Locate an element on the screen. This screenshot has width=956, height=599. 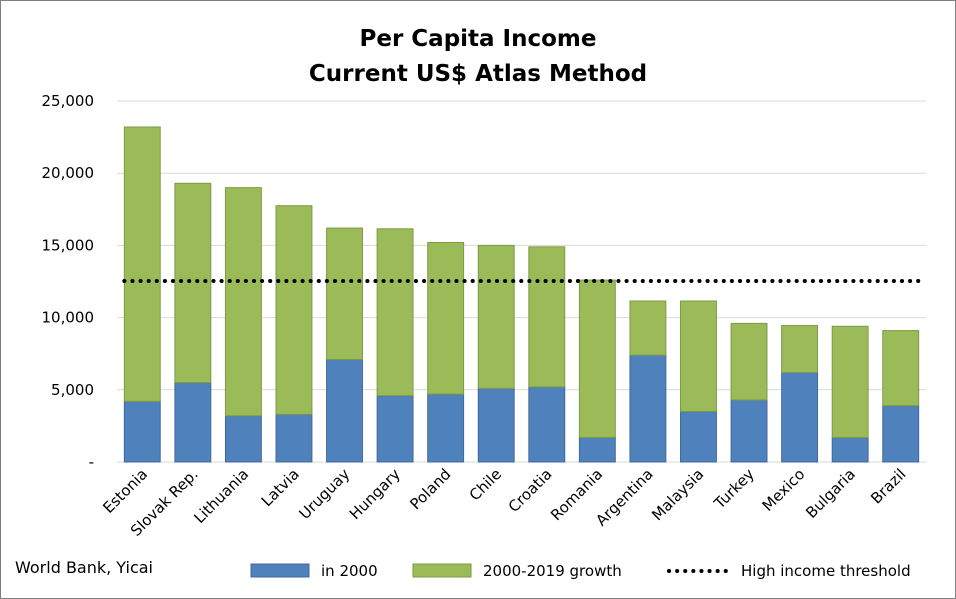
source-note: World Bank, Yicai is located at coordinates (84, 567).